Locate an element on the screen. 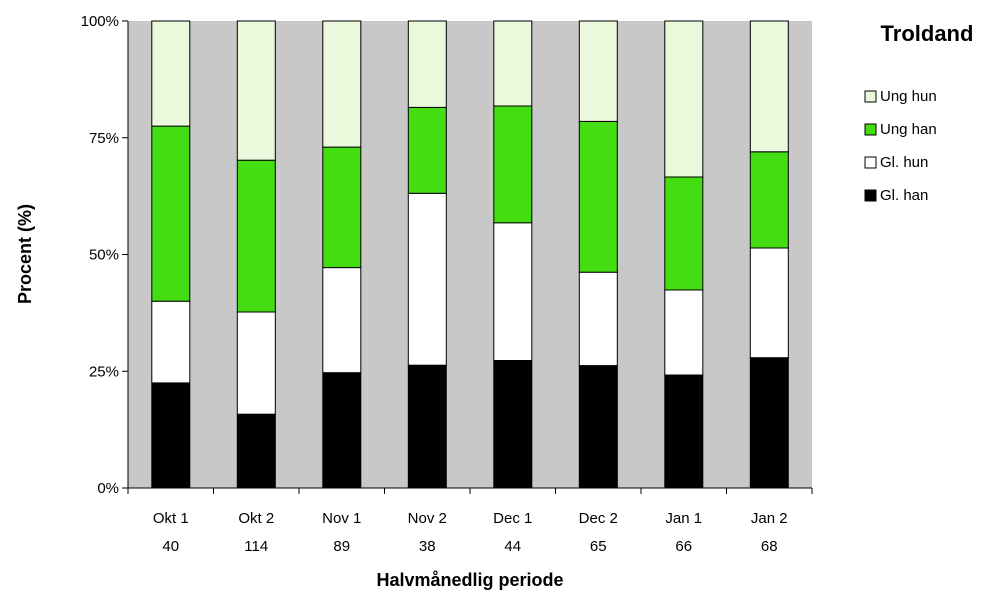  y-axis: 0% 25% 50% 75% 100% is located at coordinates (105, 255).